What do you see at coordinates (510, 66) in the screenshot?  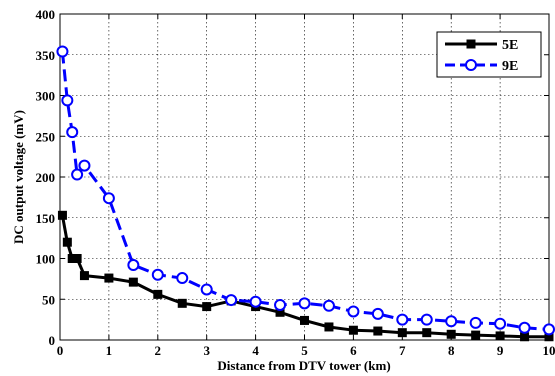 I see `legend-label-9e: 9E` at bounding box center [510, 66].